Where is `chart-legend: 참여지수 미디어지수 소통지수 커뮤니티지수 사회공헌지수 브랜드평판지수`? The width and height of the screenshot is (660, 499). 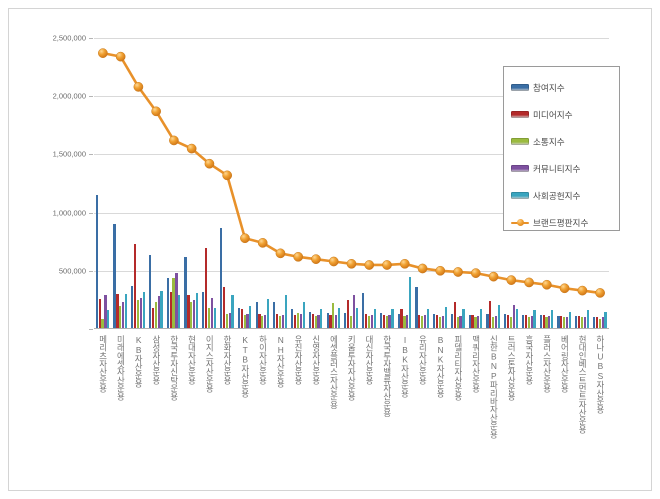
chart-legend: 참여지수 미디어지수 소통지수 커뮤니티지수 사회공헌지수 브랜드평판지수 is located at coordinates (561, 148).